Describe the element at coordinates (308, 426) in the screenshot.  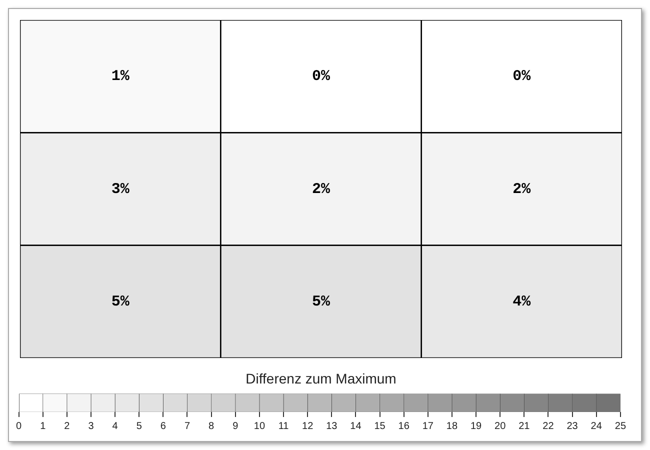
I see `color-bar-label: 12` at that location.